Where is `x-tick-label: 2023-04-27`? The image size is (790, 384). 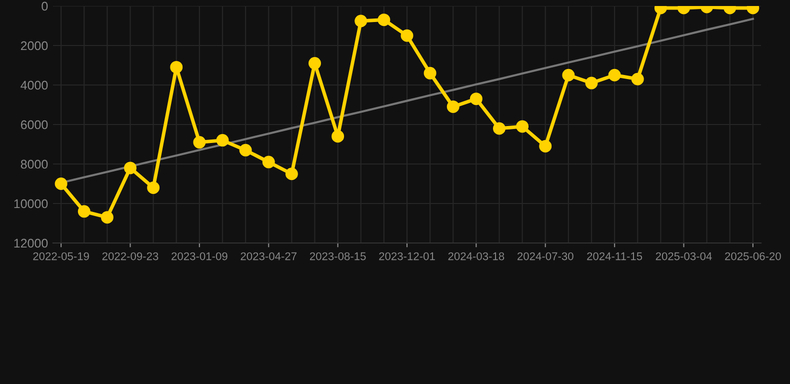
x-tick-label: 2023-04-27 is located at coordinates (268, 256).